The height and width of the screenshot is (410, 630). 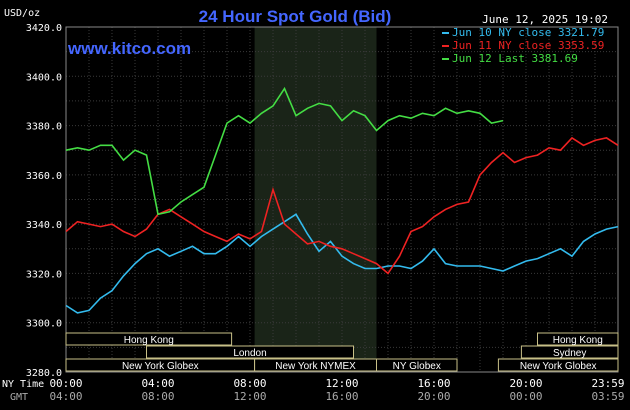 I want to click on x-tick-label-gmt: 20:00, so click(x=433, y=396).